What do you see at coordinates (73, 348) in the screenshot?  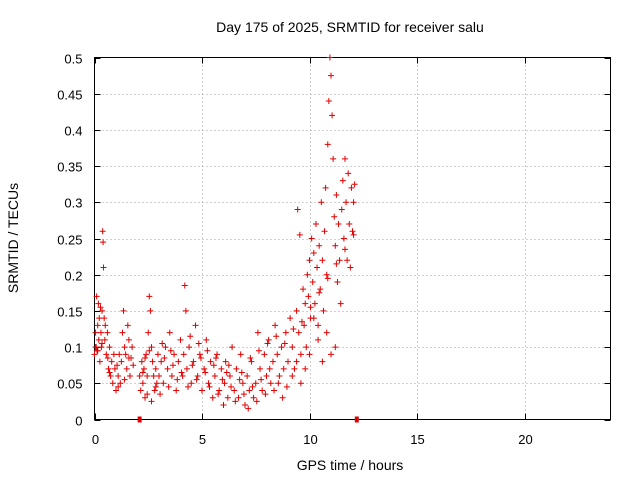 I see `y-tick-label: 0.1` at bounding box center [73, 348].